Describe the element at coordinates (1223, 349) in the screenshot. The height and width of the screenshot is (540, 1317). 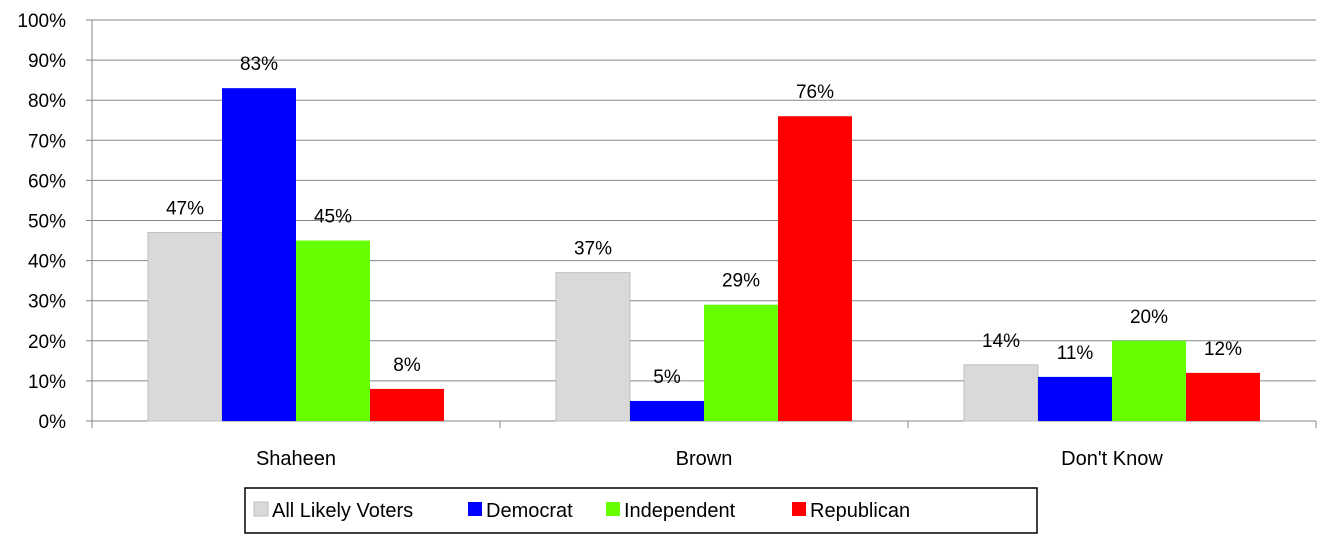
I see `data-label: 12%` at that location.